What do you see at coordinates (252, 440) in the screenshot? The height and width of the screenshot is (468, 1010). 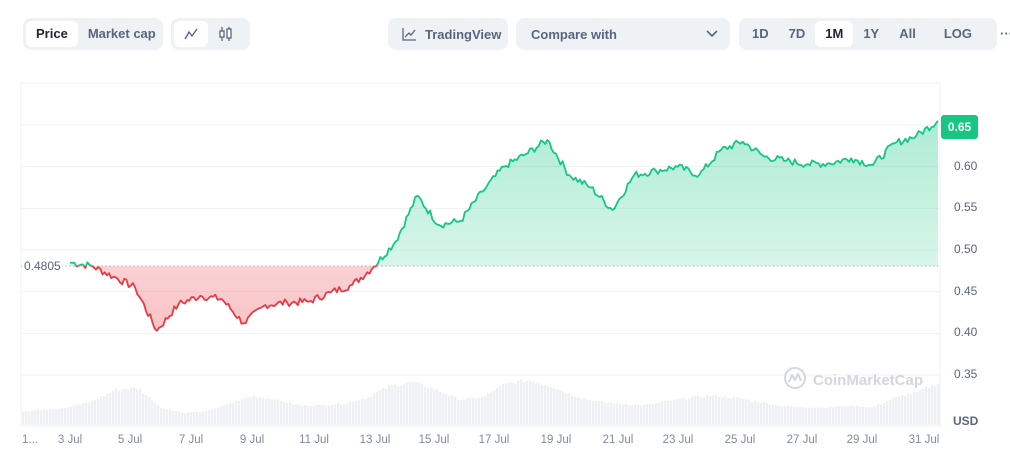 I see `x-tick-label: 9 Jul` at bounding box center [252, 440].